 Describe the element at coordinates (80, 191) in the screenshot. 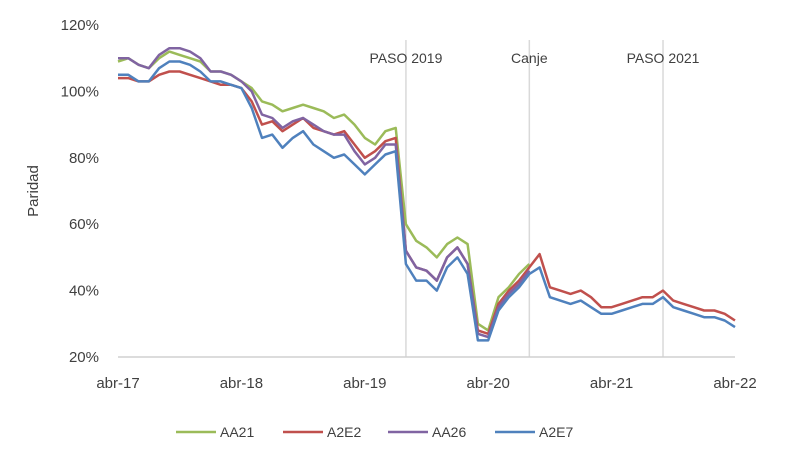

I see `y-axis-ticks: 20% 40% 60% 80% 100% 120%` at that location.